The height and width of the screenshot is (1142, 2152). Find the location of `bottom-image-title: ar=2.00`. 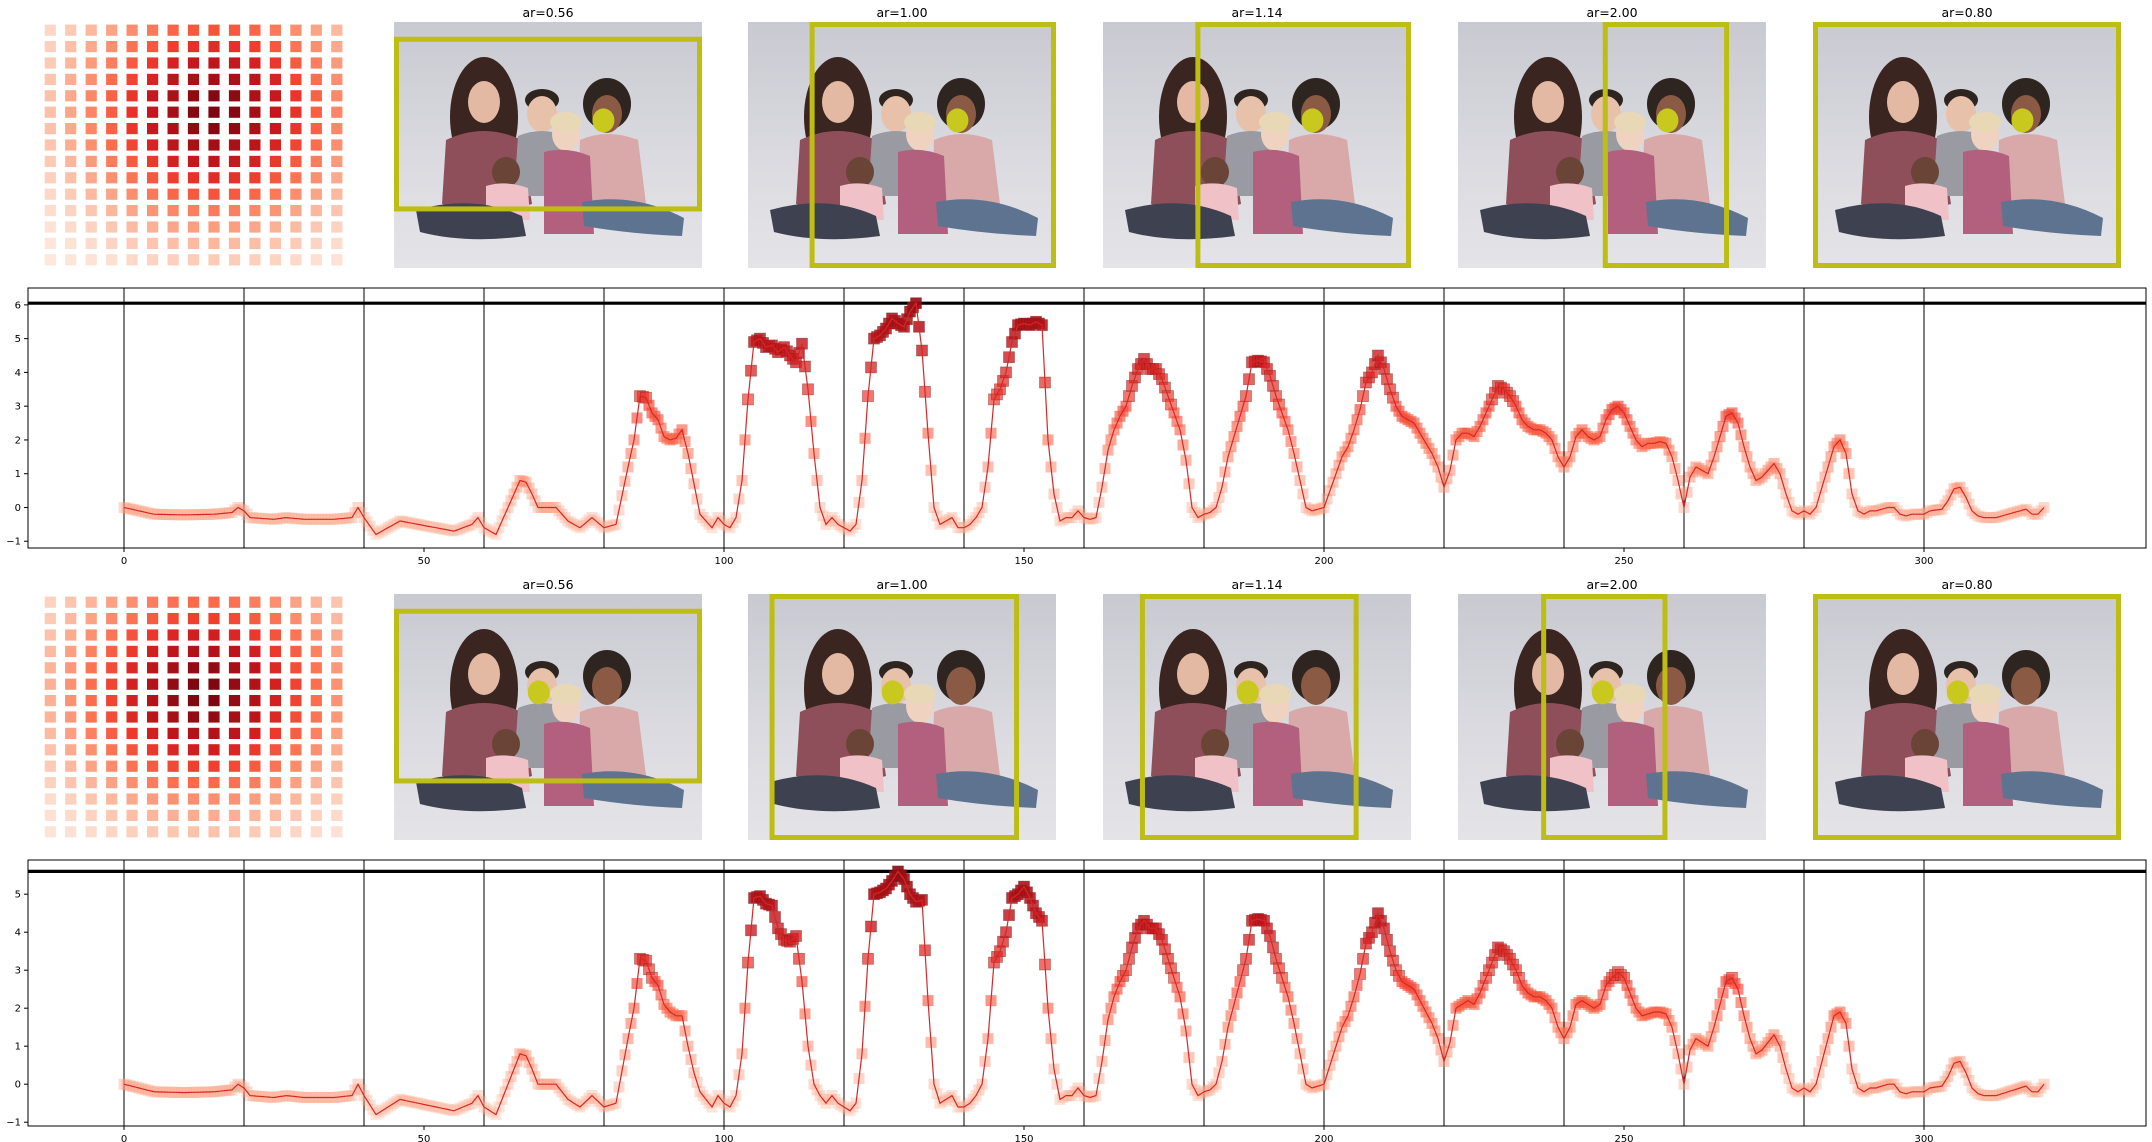

bottom-image-title: ar=2.00 is located at coordinates (1611, 584).